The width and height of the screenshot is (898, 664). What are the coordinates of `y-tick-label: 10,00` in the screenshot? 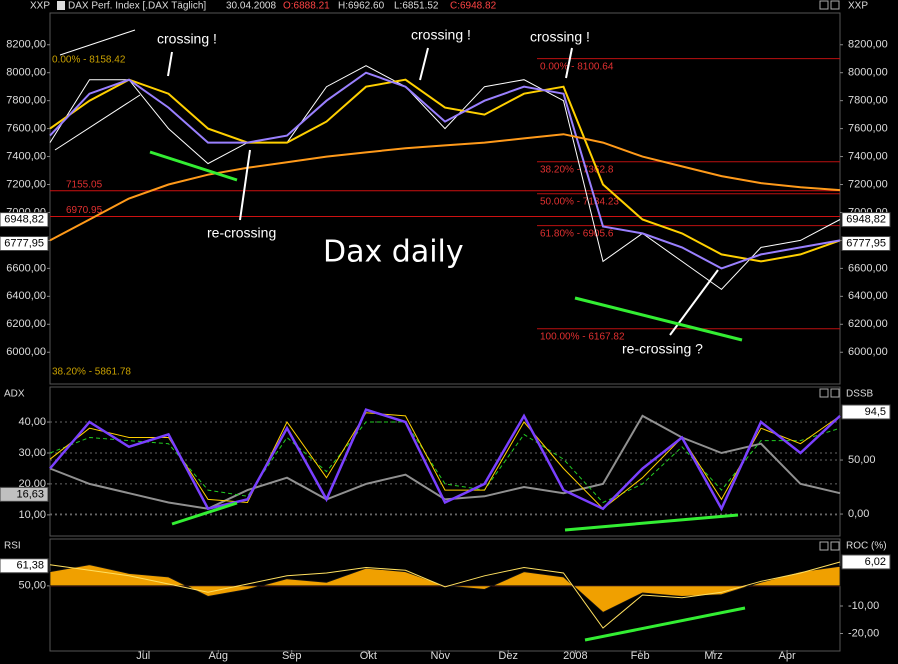 It's located at (32, 515).